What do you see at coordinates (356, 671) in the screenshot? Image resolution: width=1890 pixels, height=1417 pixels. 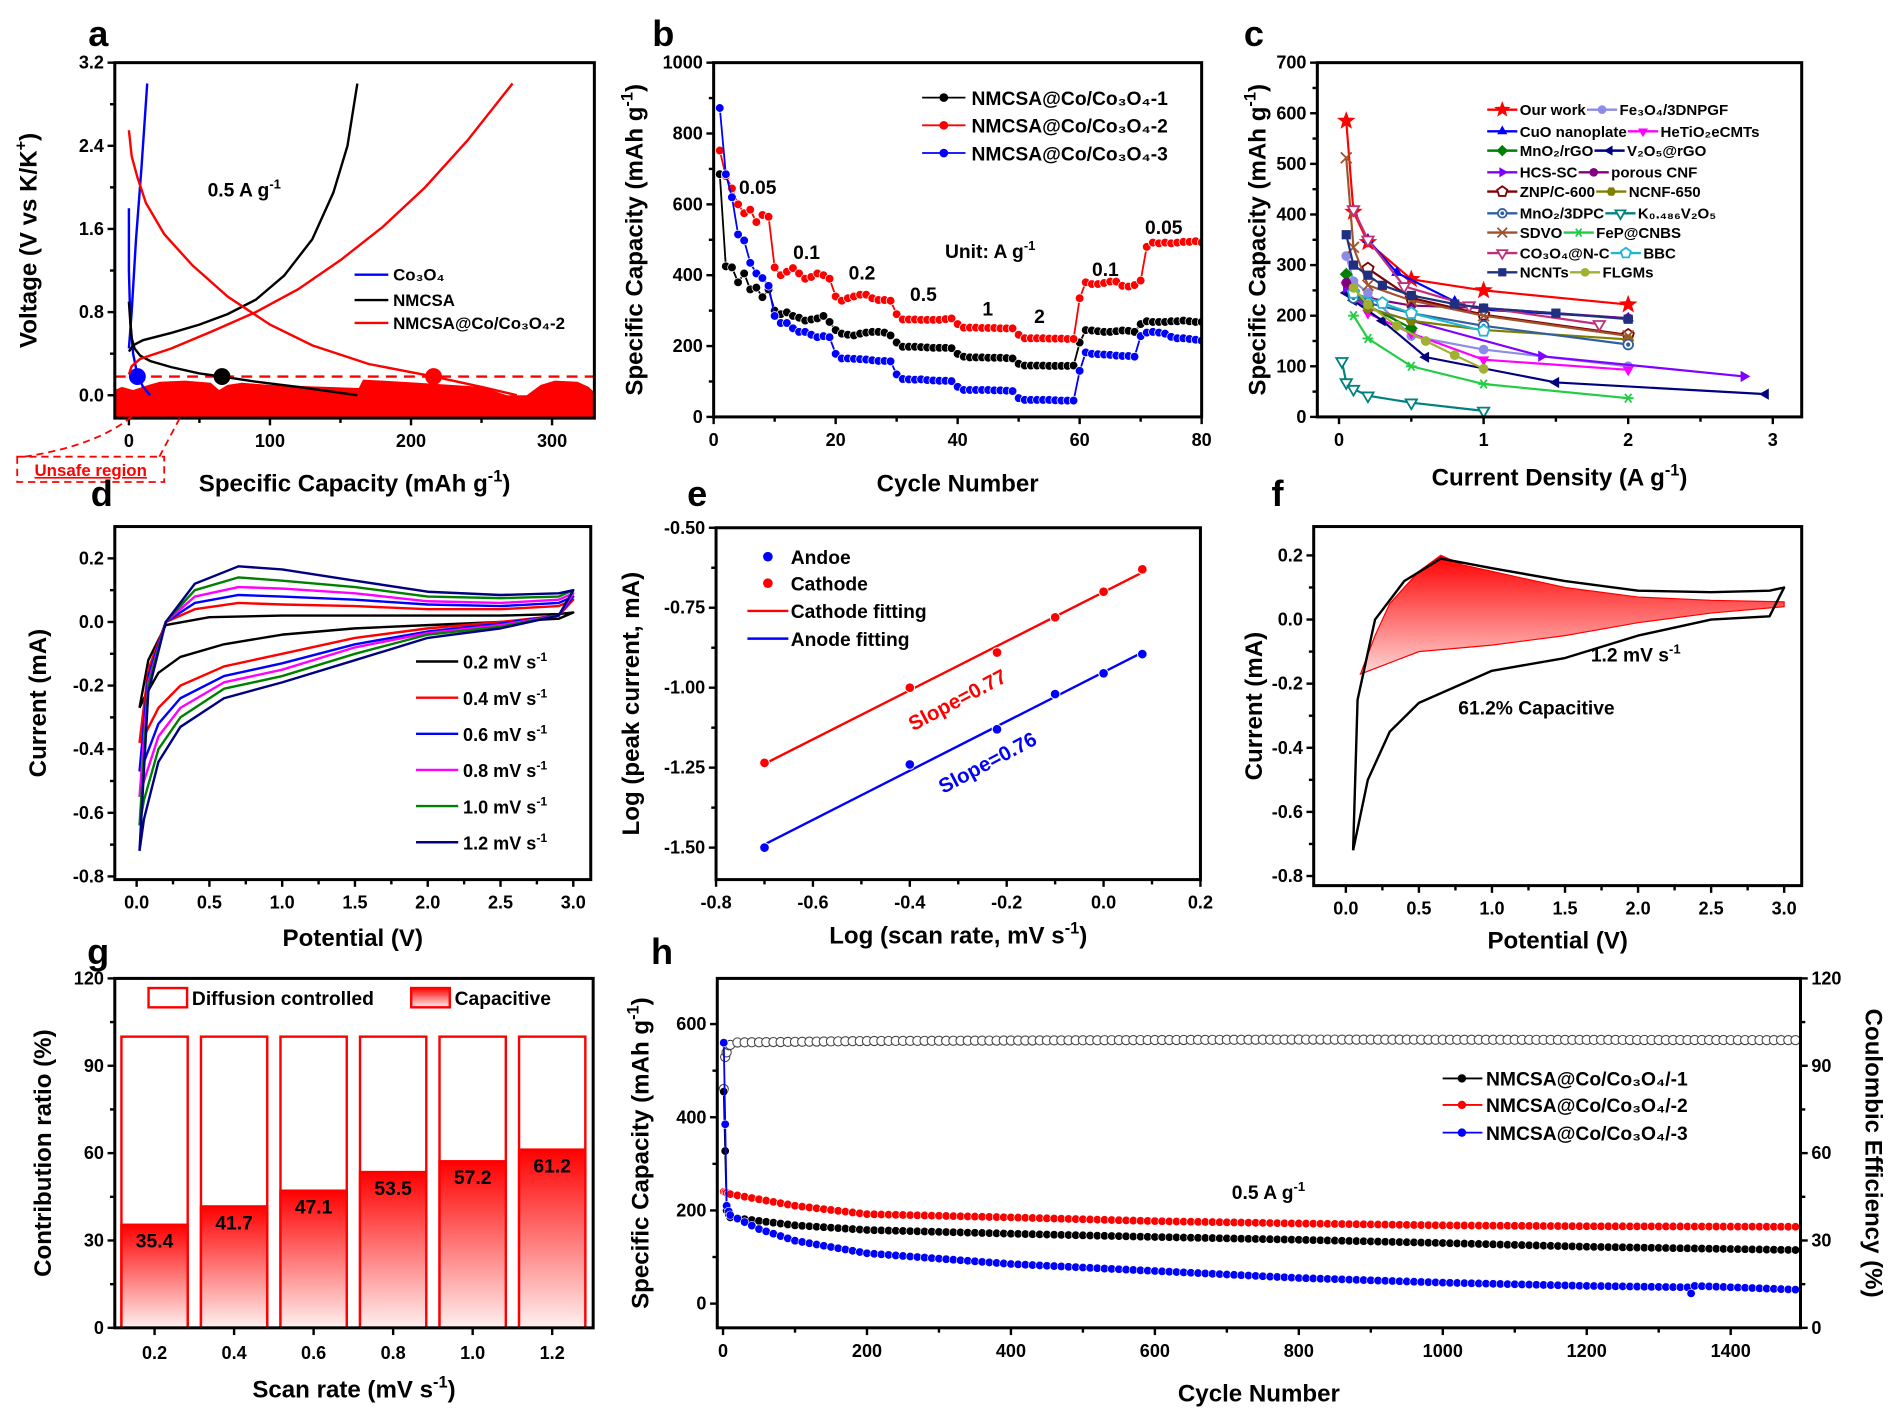 I see `cv-curve` at bounding box center [356, 671].